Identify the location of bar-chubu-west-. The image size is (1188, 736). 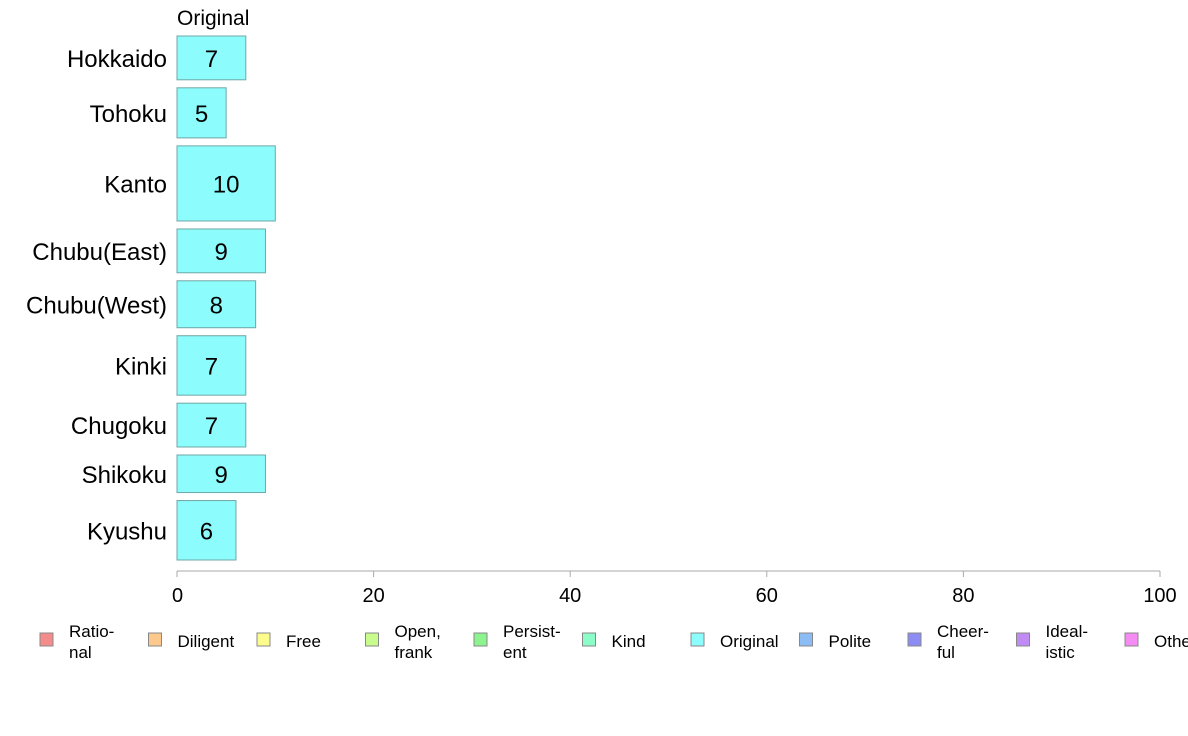
(216, 304).